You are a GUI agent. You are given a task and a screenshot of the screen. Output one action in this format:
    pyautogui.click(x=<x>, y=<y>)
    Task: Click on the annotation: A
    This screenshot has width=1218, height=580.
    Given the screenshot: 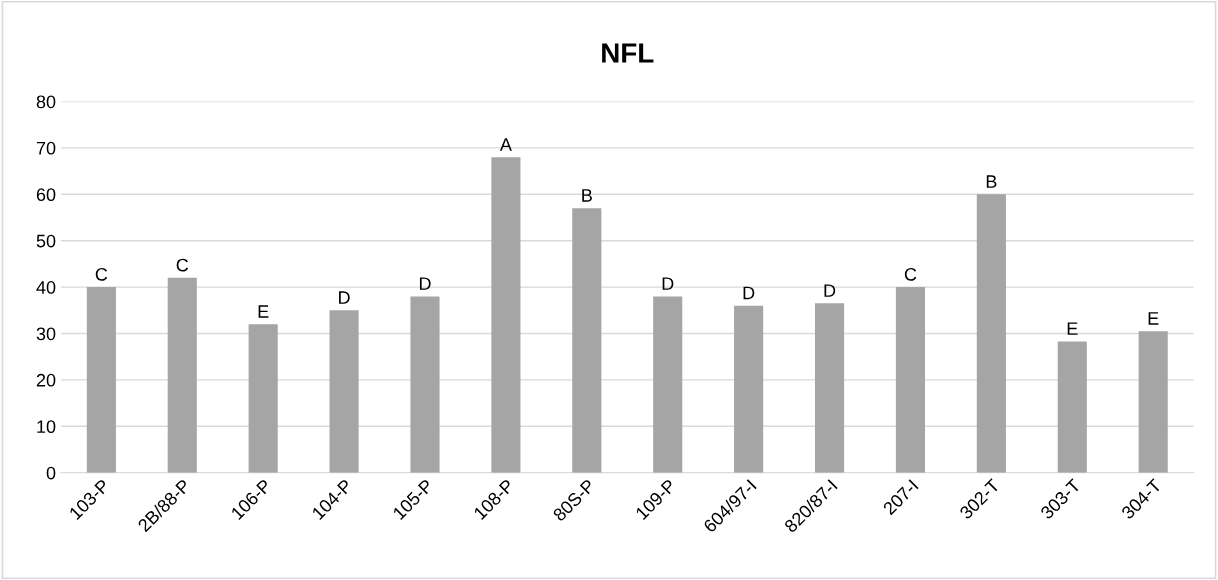 What is the action you would take?
    pyautogui.click(x=505, y=144)
    